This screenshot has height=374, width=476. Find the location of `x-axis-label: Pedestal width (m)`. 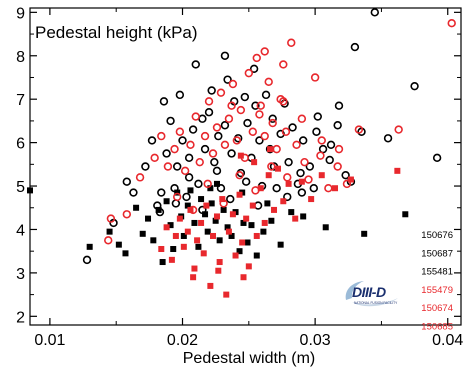

x-axis-label: Pedestal width (m) is located at coordinates (249, 358).